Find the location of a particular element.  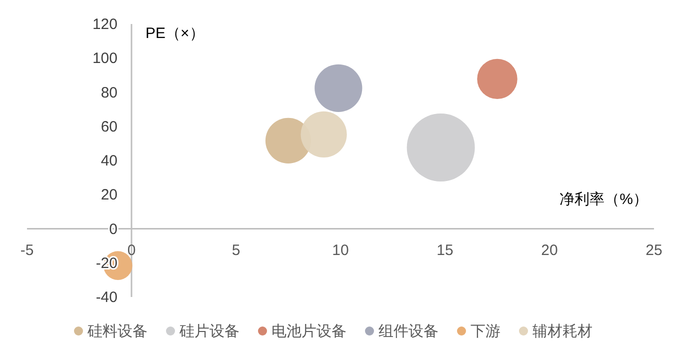

x-tick-label: 5 is located at coordinates (236, 250).